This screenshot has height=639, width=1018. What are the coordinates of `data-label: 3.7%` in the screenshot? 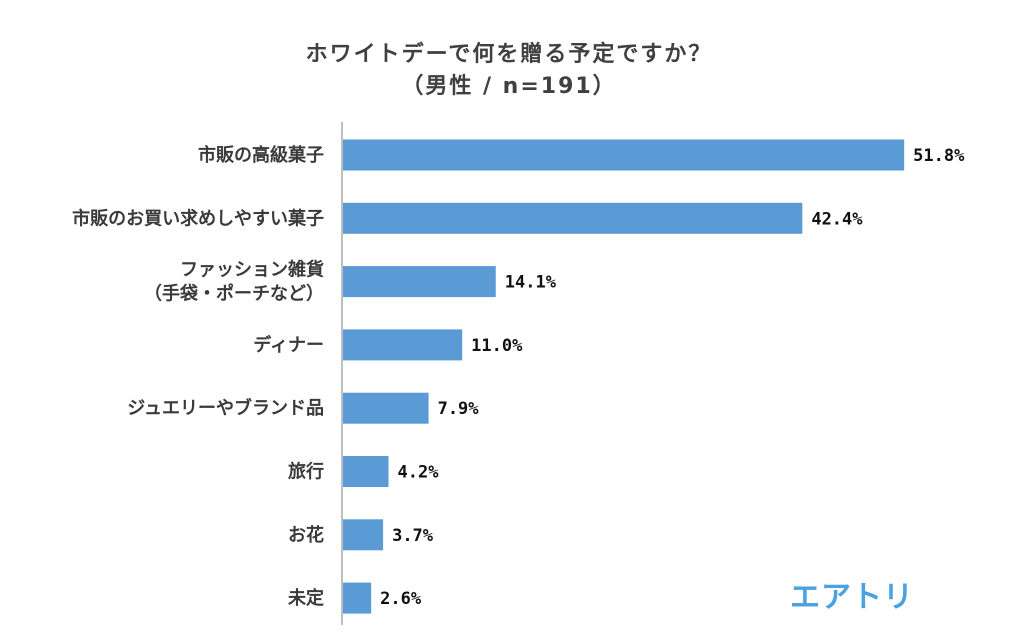 It's located at (413, 536).